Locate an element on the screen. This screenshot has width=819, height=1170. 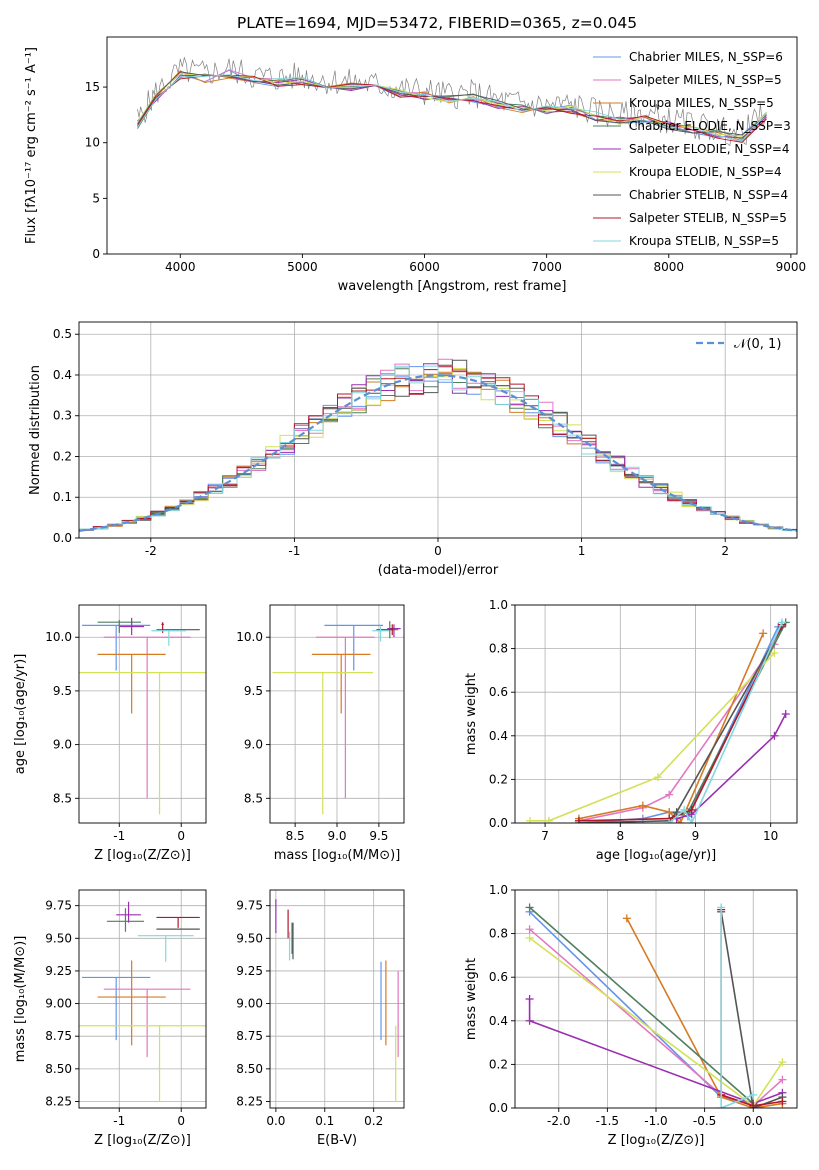
x-tick-label: 4000 is located at coordinates (180, 267).